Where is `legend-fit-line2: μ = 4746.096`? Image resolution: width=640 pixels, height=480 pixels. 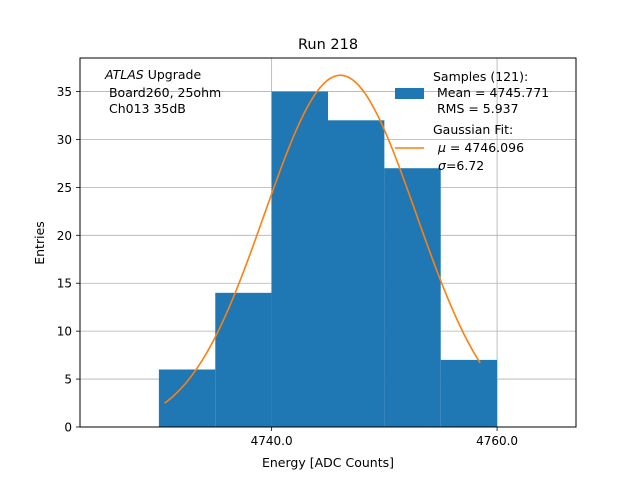 legend-fit-line2: μ = 4746.096 is located at coordinates (480, 147).